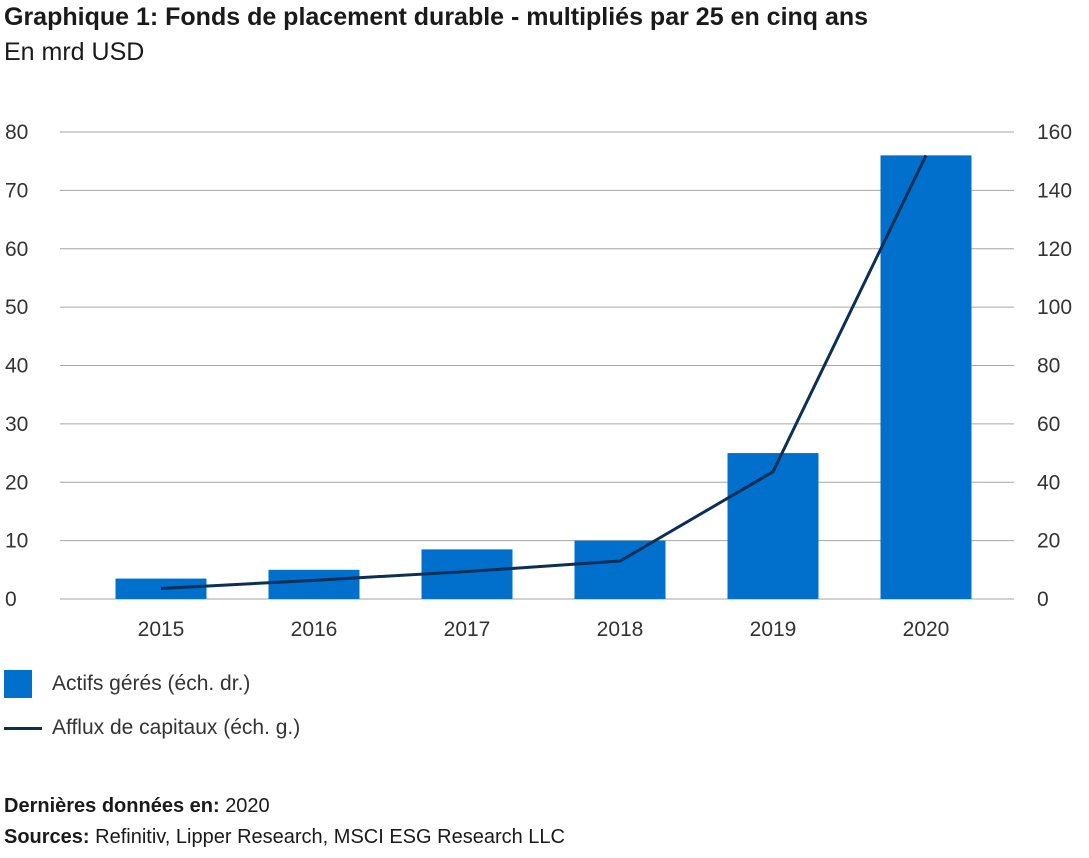 The image size is (1089, 858). I want to click on left-tick-label: 50, so click(16, 307).